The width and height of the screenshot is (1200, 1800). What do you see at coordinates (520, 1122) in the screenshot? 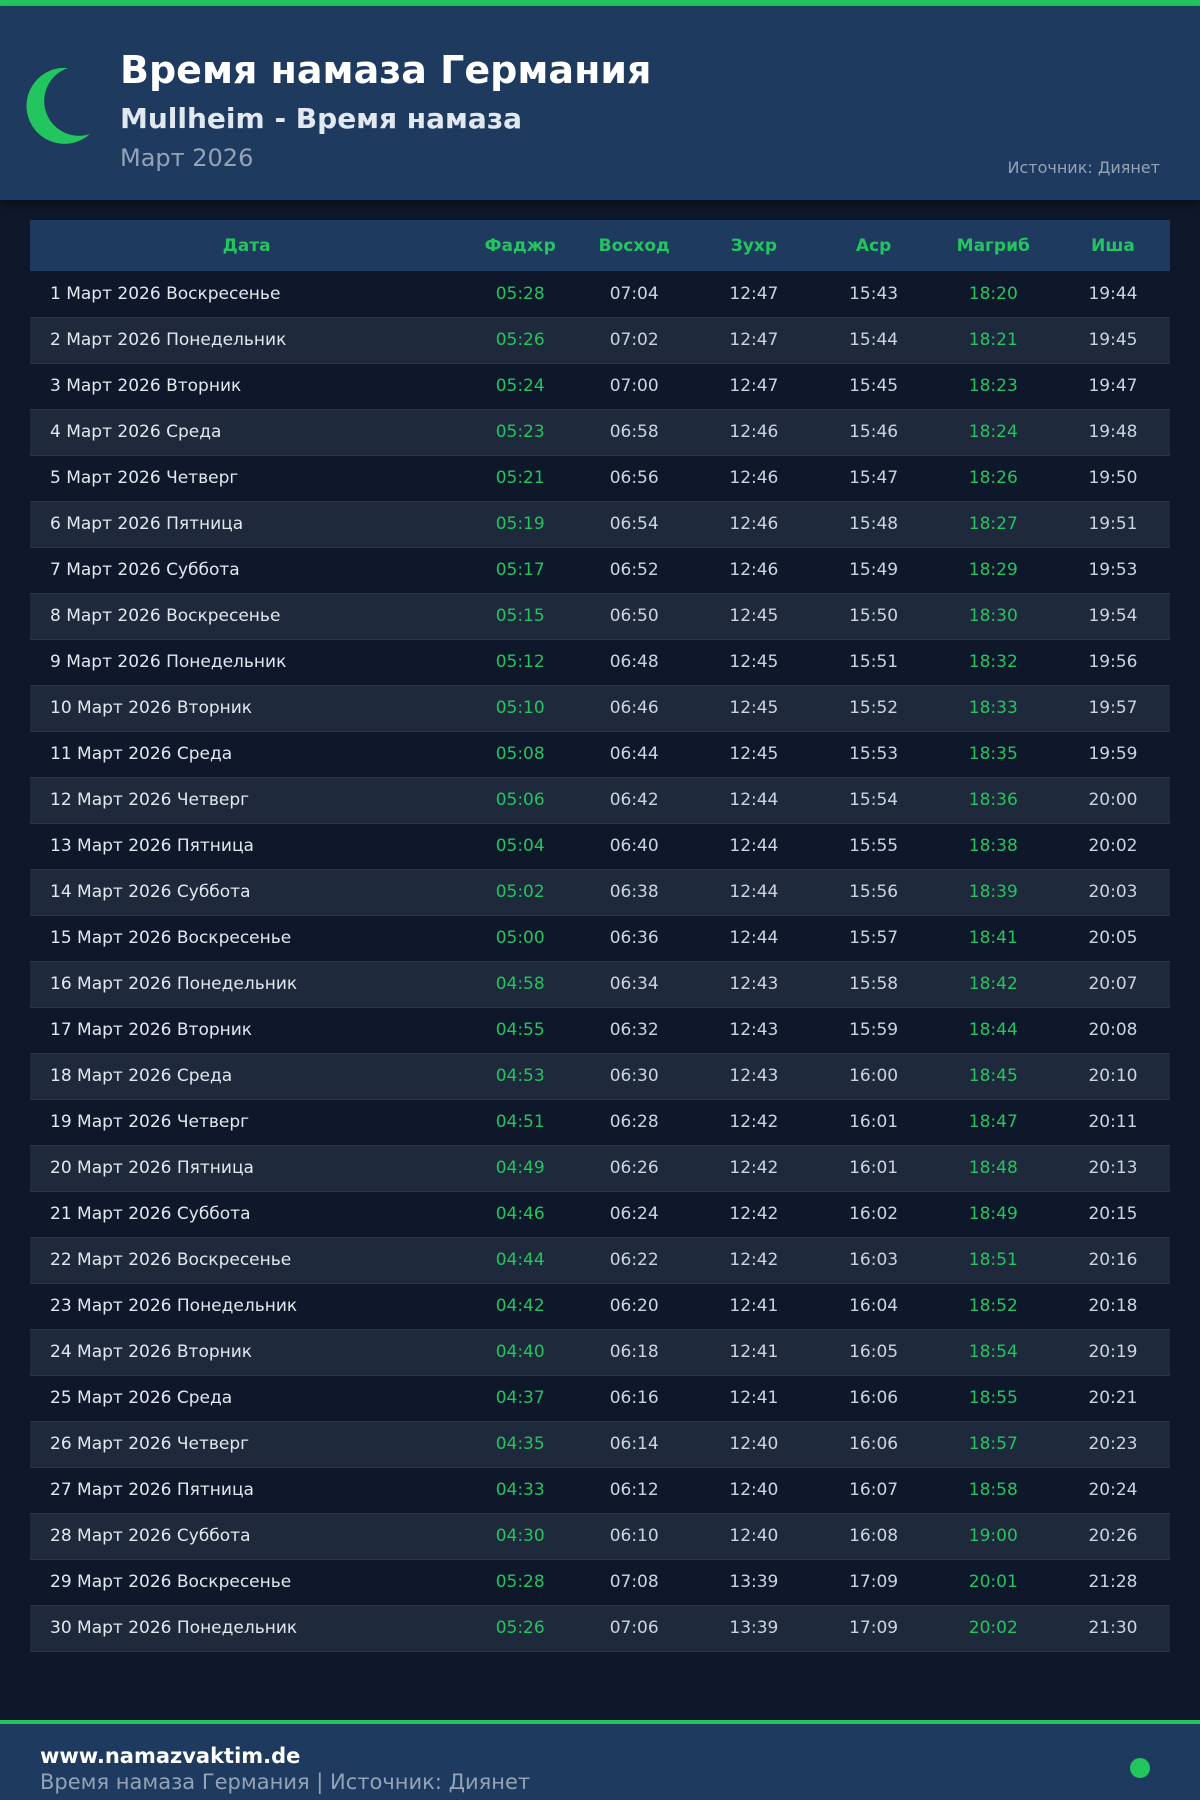
I see `cell-fajr: 04:51` at bounding box center [520, 1122].